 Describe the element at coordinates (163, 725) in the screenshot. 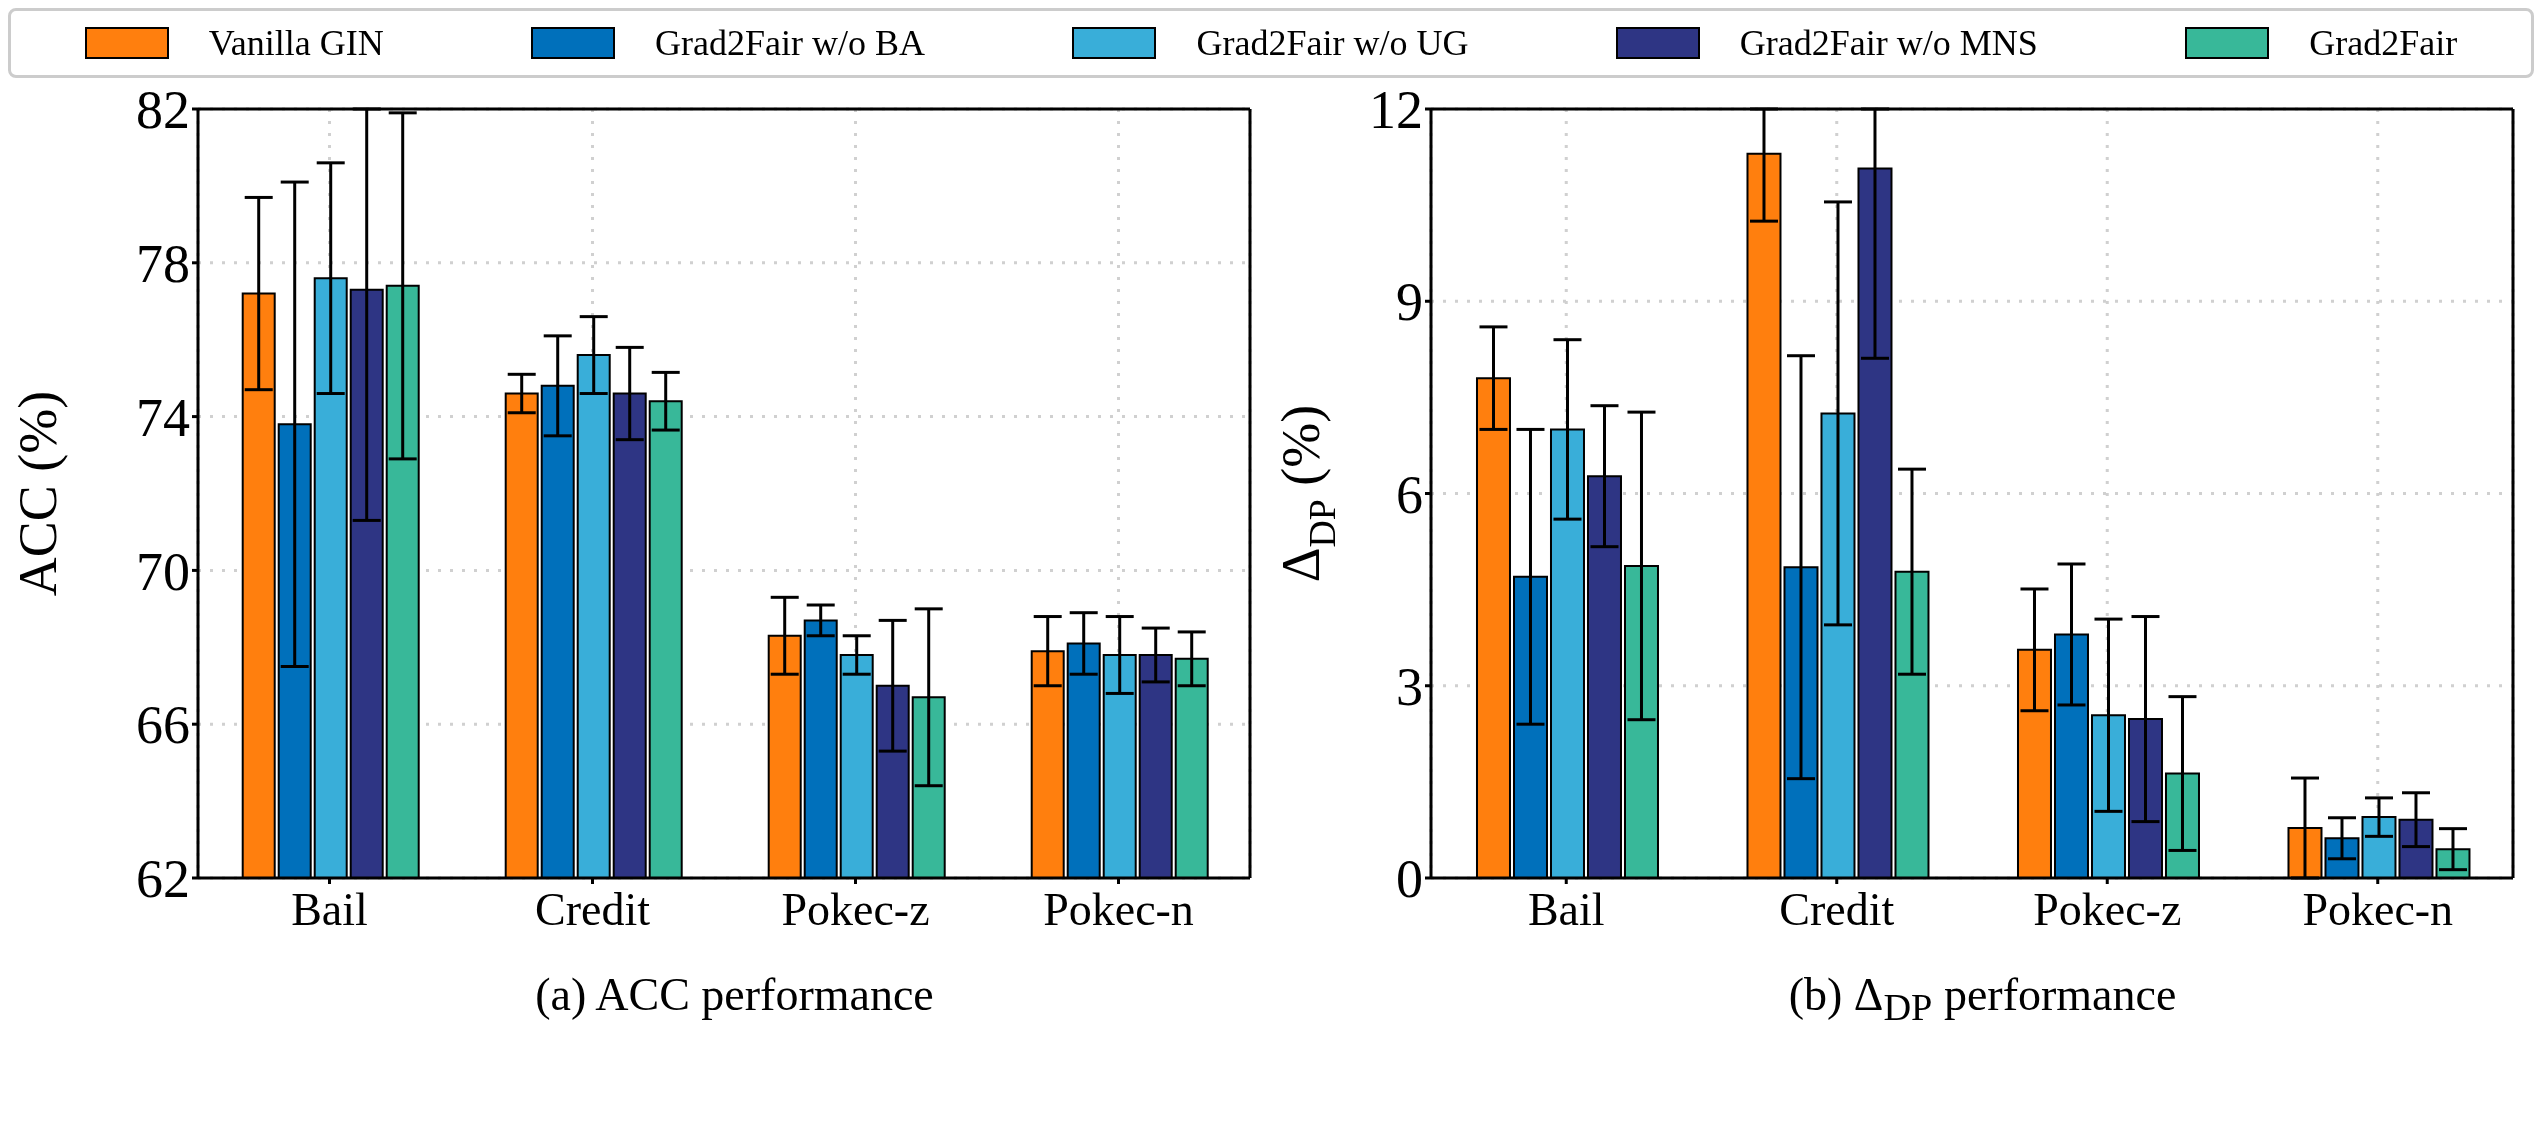

I see `y-tick-label: 66` at that location.